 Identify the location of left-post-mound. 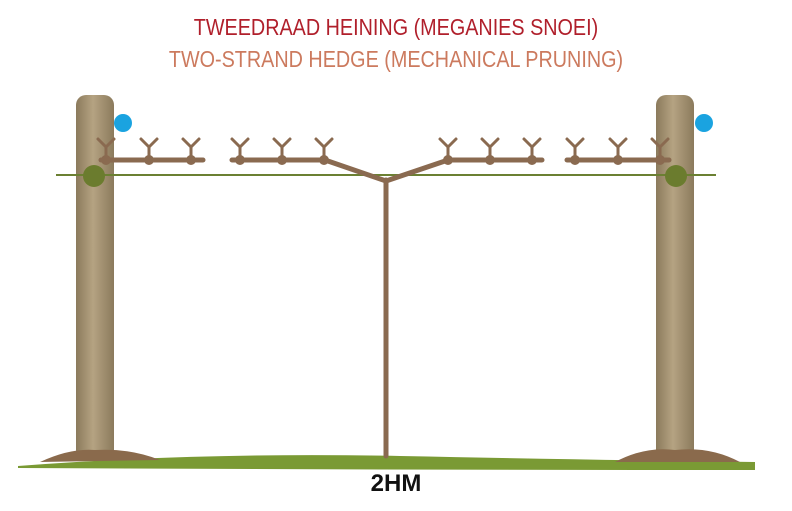
(100, 455).